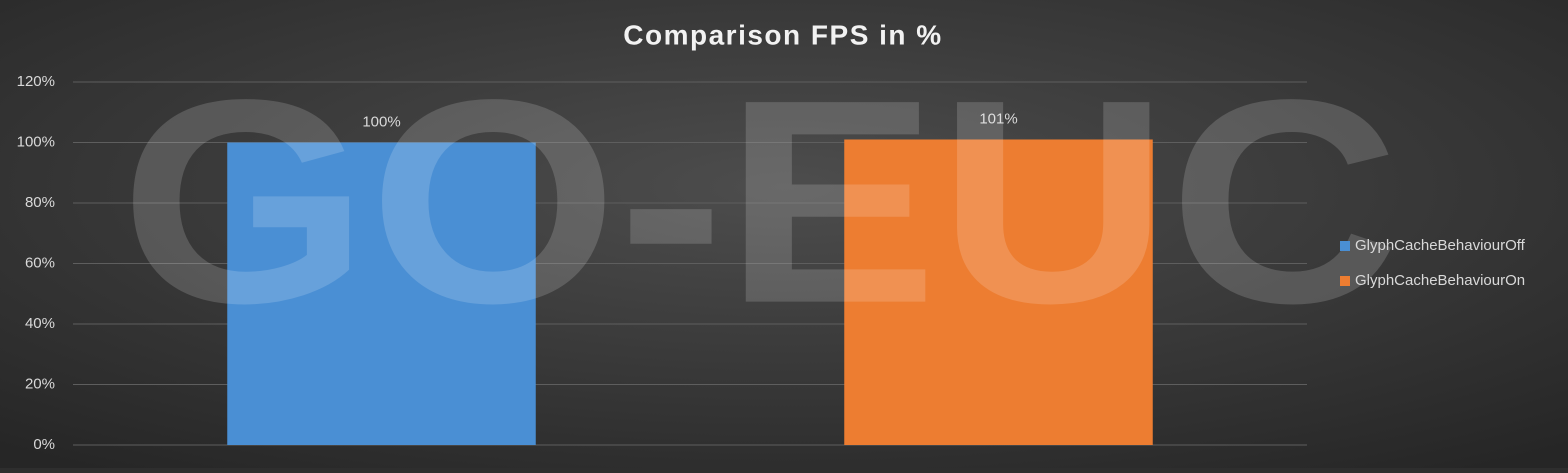 Image resolution: width=1568 pixels, height=473 pixels. Describe the element at coordinates (40, 262) in the screenshot. I see `y-tick-label: 60%` at that location.